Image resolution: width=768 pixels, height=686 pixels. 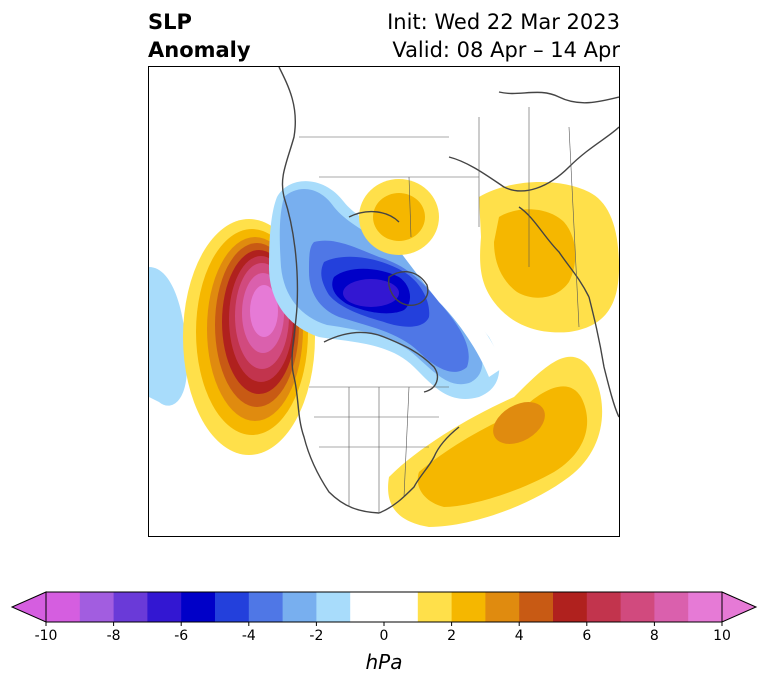 What do you see at coordinates (384, 290) in the screenshot?
I see `neg-anomaly-arctic` at bounding box center [384, 290].